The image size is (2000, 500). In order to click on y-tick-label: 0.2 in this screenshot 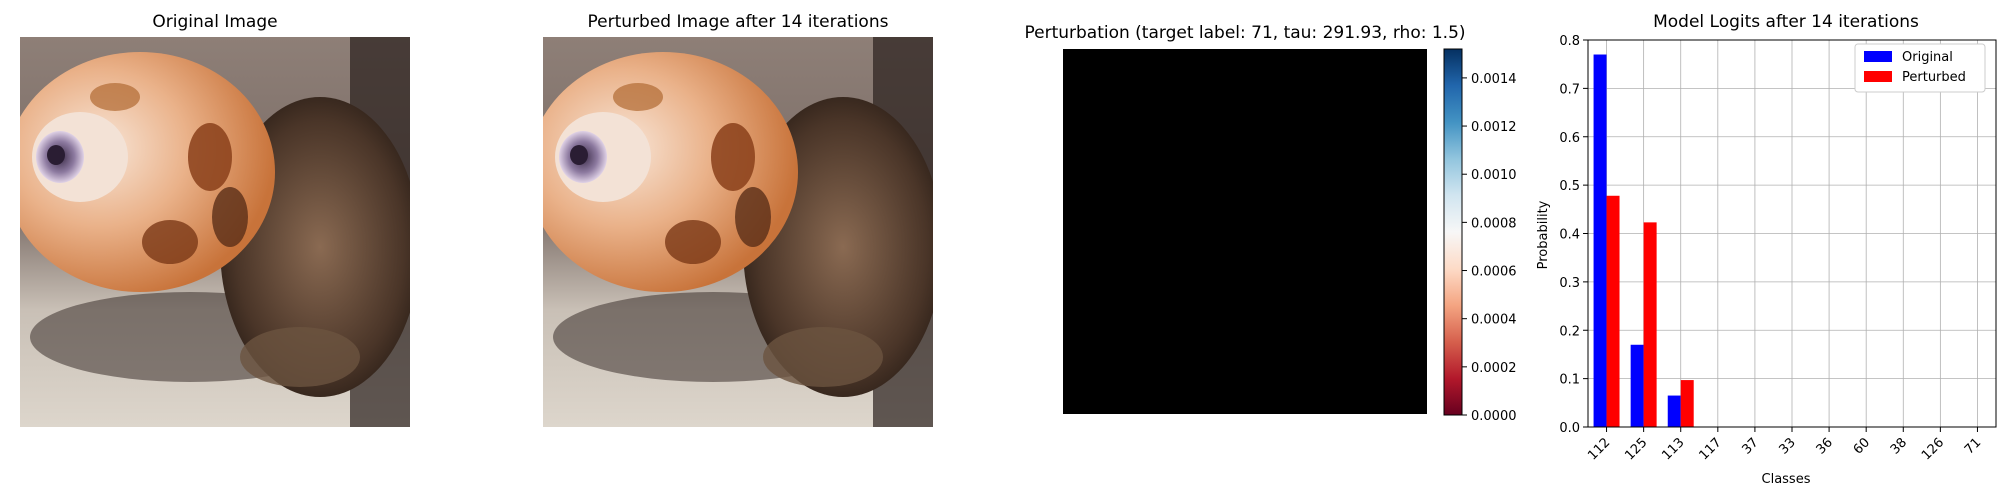, I will do `click(1569, 331)`.